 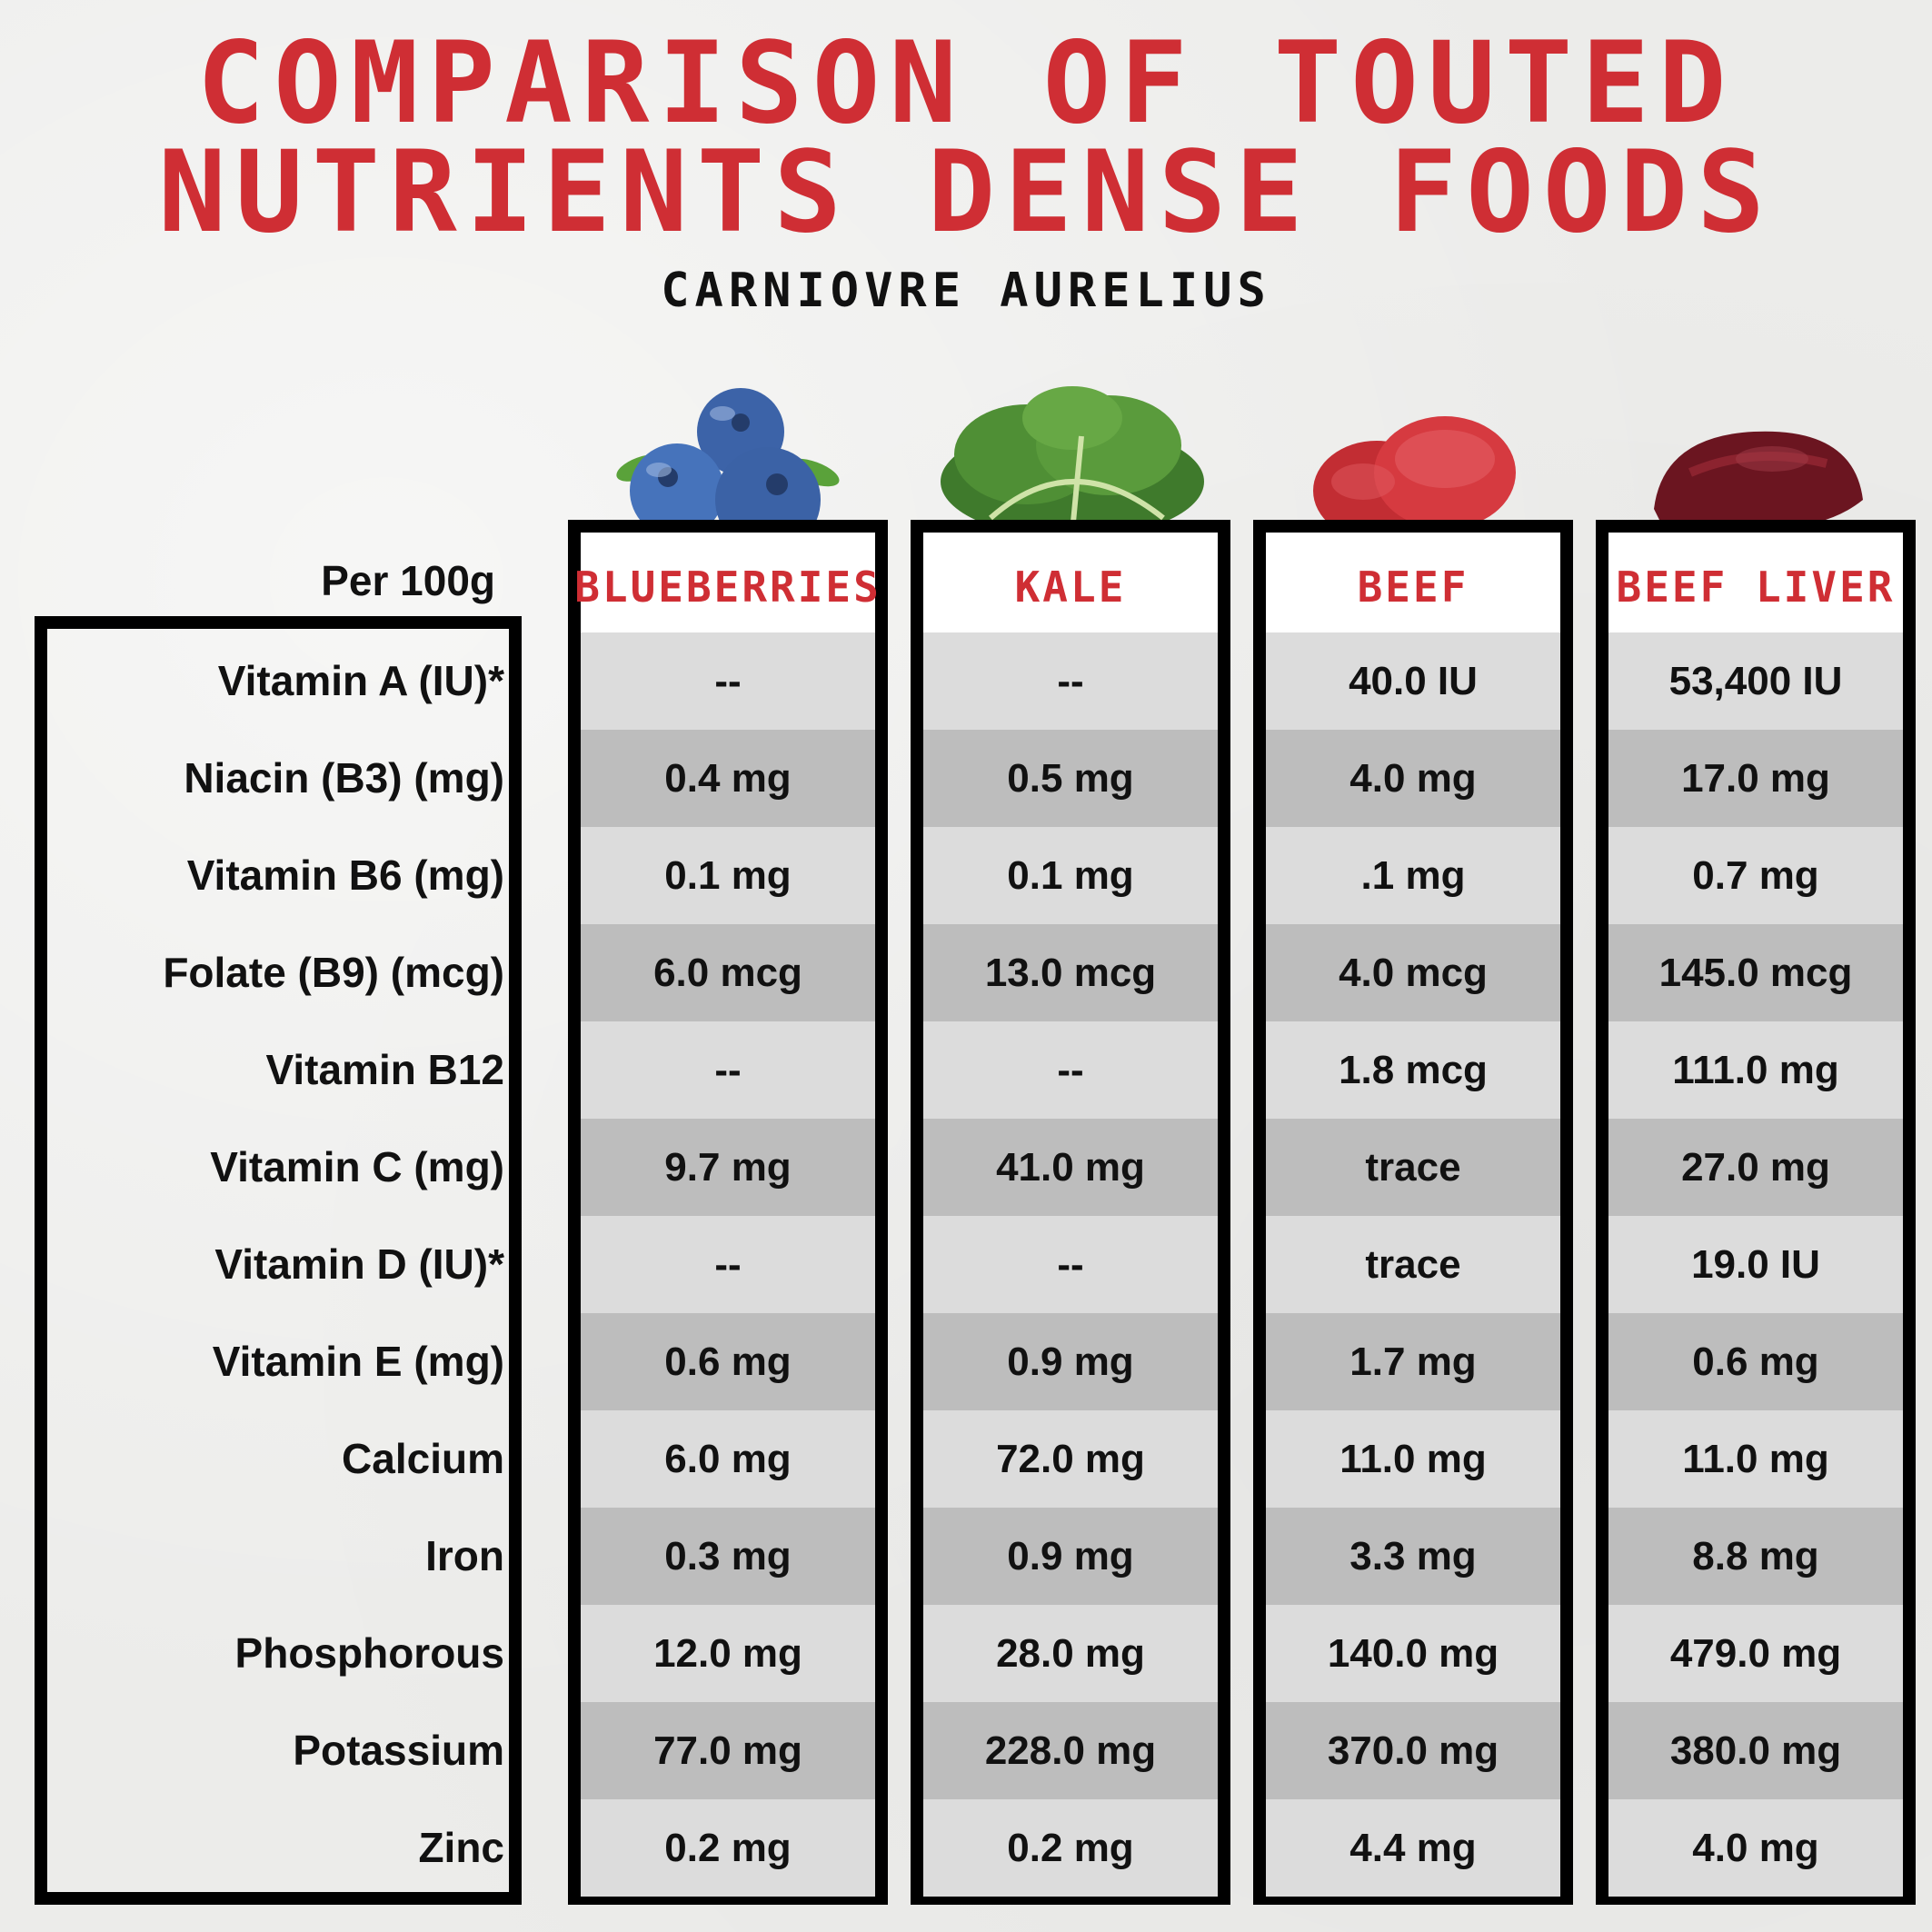 I want to click on column-header: BLUEBERRIES, so click(x=727, y=587).